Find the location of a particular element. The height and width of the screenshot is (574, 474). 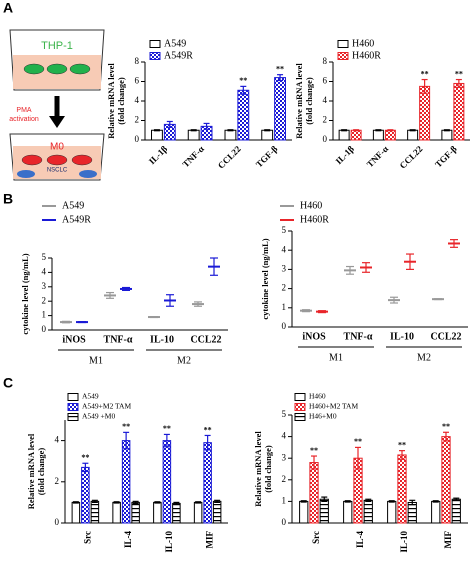

legend-label: A549 +M0 is located at coordinates (98, 416).